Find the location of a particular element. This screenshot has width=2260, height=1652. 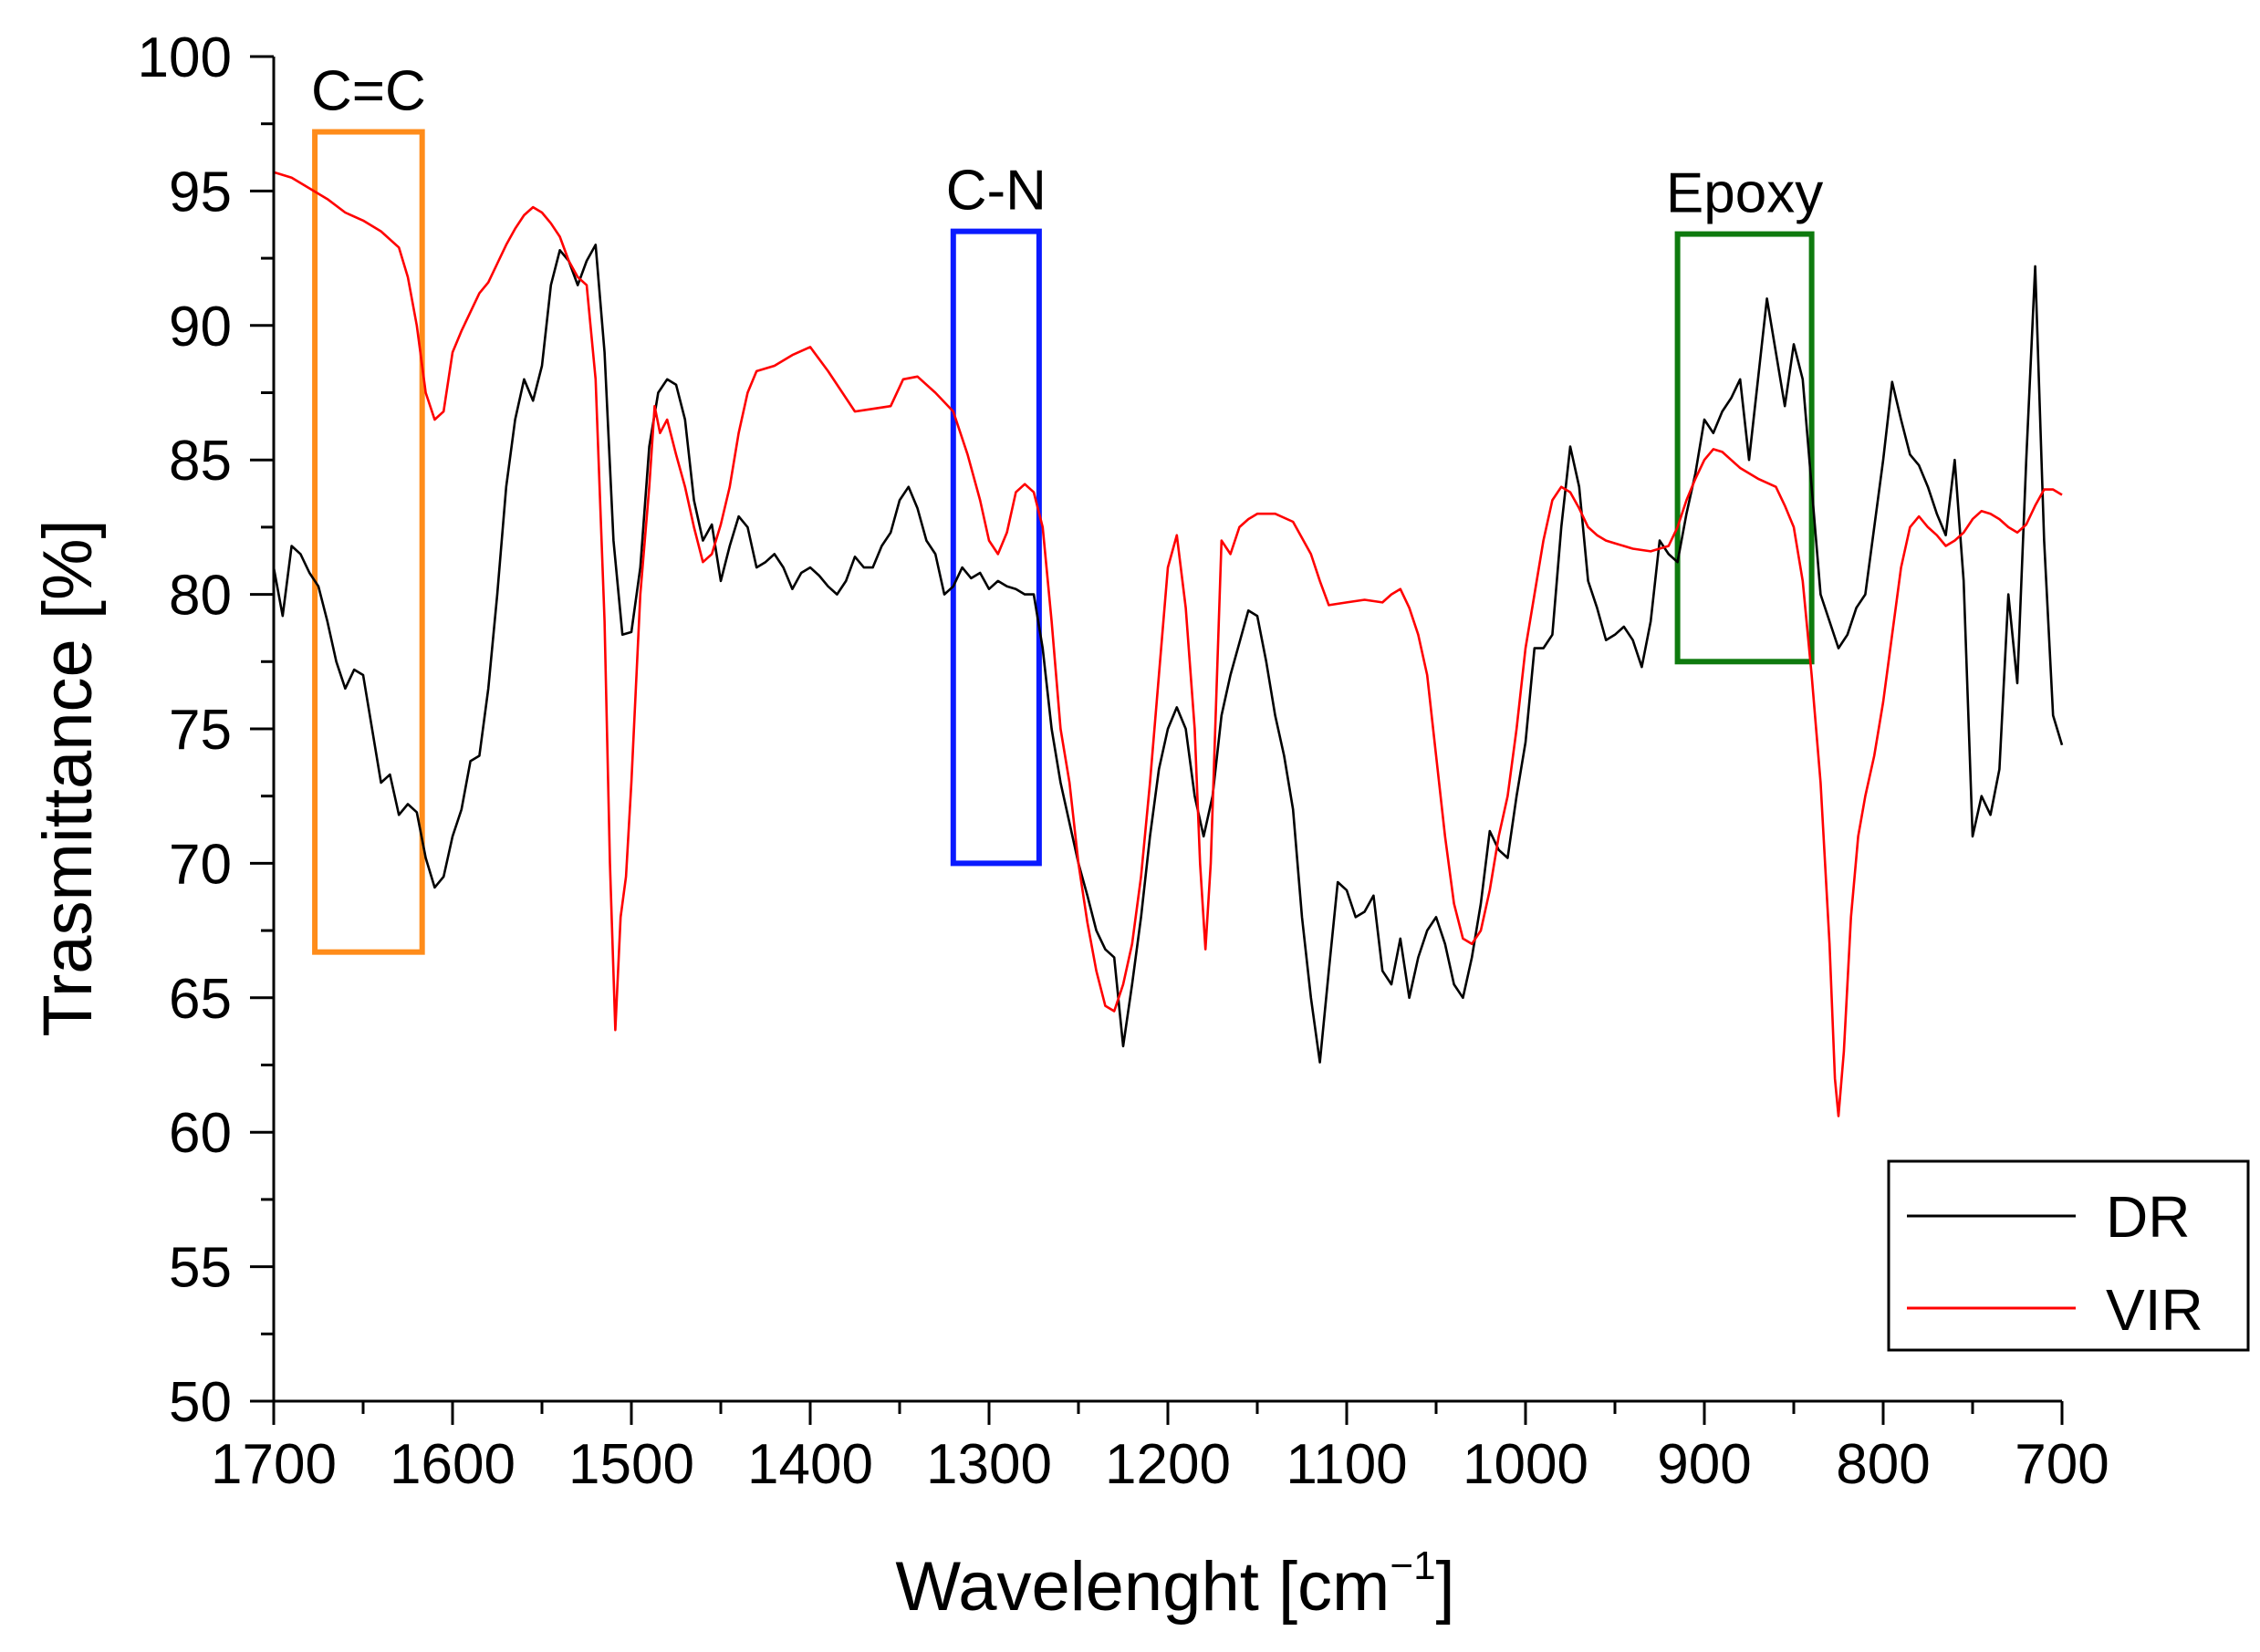

annotation-box-c-c is located at coordinates (368, 542).